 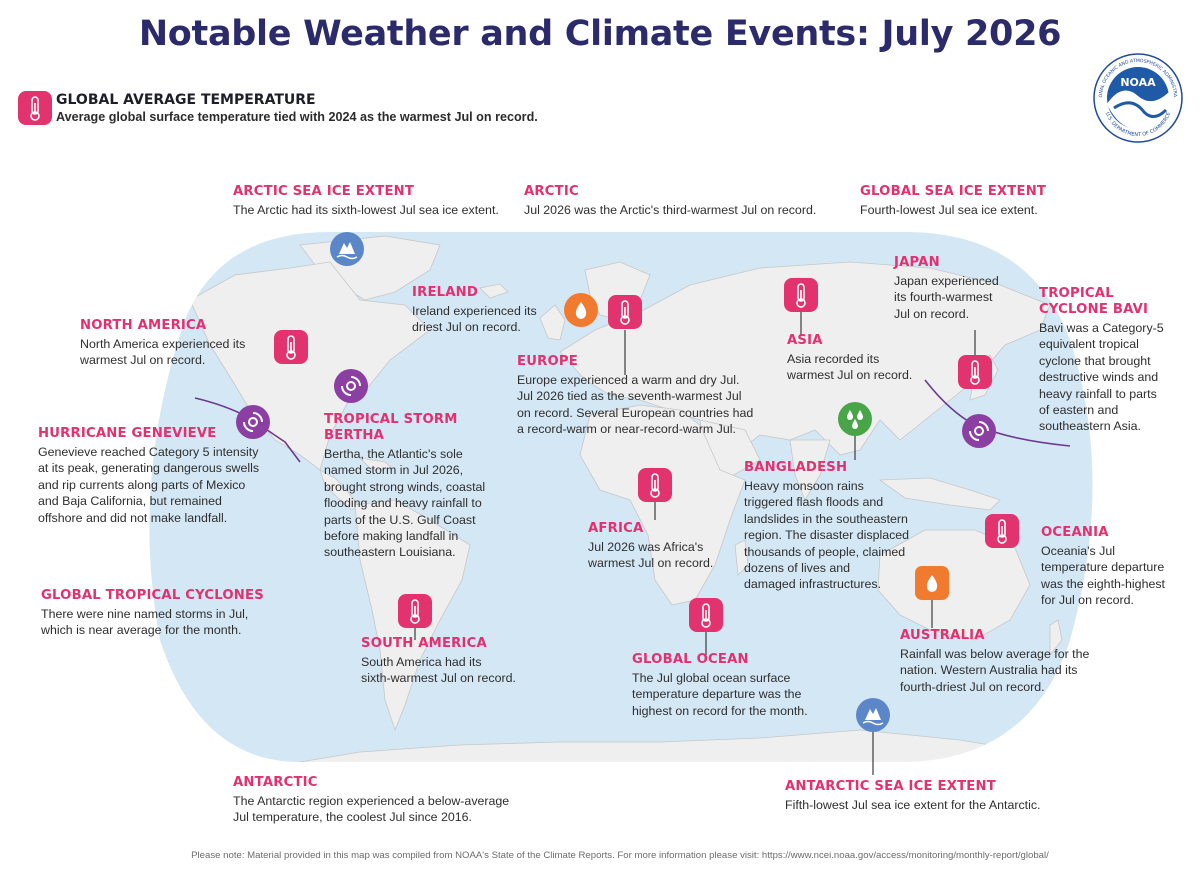 What do you see at coordinates (939, 494) in the screenshot?
I see `se-asia-islands` at bounding box center [939, 494].